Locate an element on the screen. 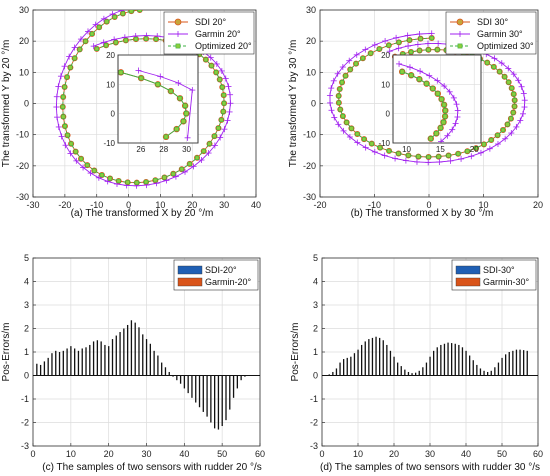  chart-2-xtick-label: 0 is located at coordinates (32, 454).